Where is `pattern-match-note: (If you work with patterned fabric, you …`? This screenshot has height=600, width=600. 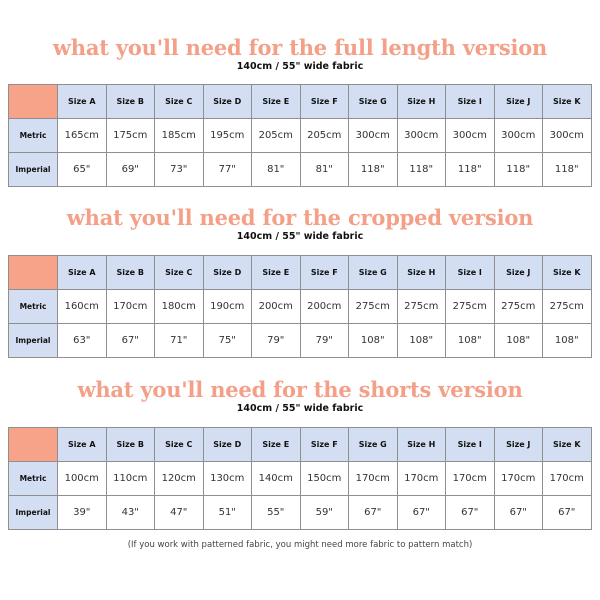
pattern-match-note: (If you work with patterned fabric, you … is located at coordinates (300, 545).